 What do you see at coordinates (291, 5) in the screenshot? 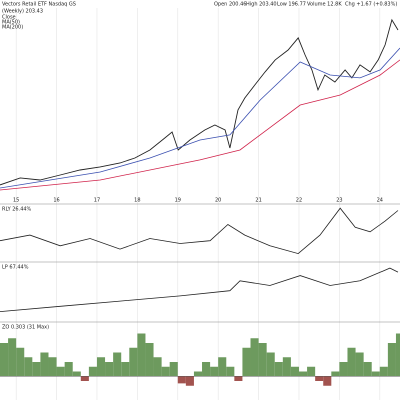
I see `low: Low 196.77` at bounding box center [291, 5].